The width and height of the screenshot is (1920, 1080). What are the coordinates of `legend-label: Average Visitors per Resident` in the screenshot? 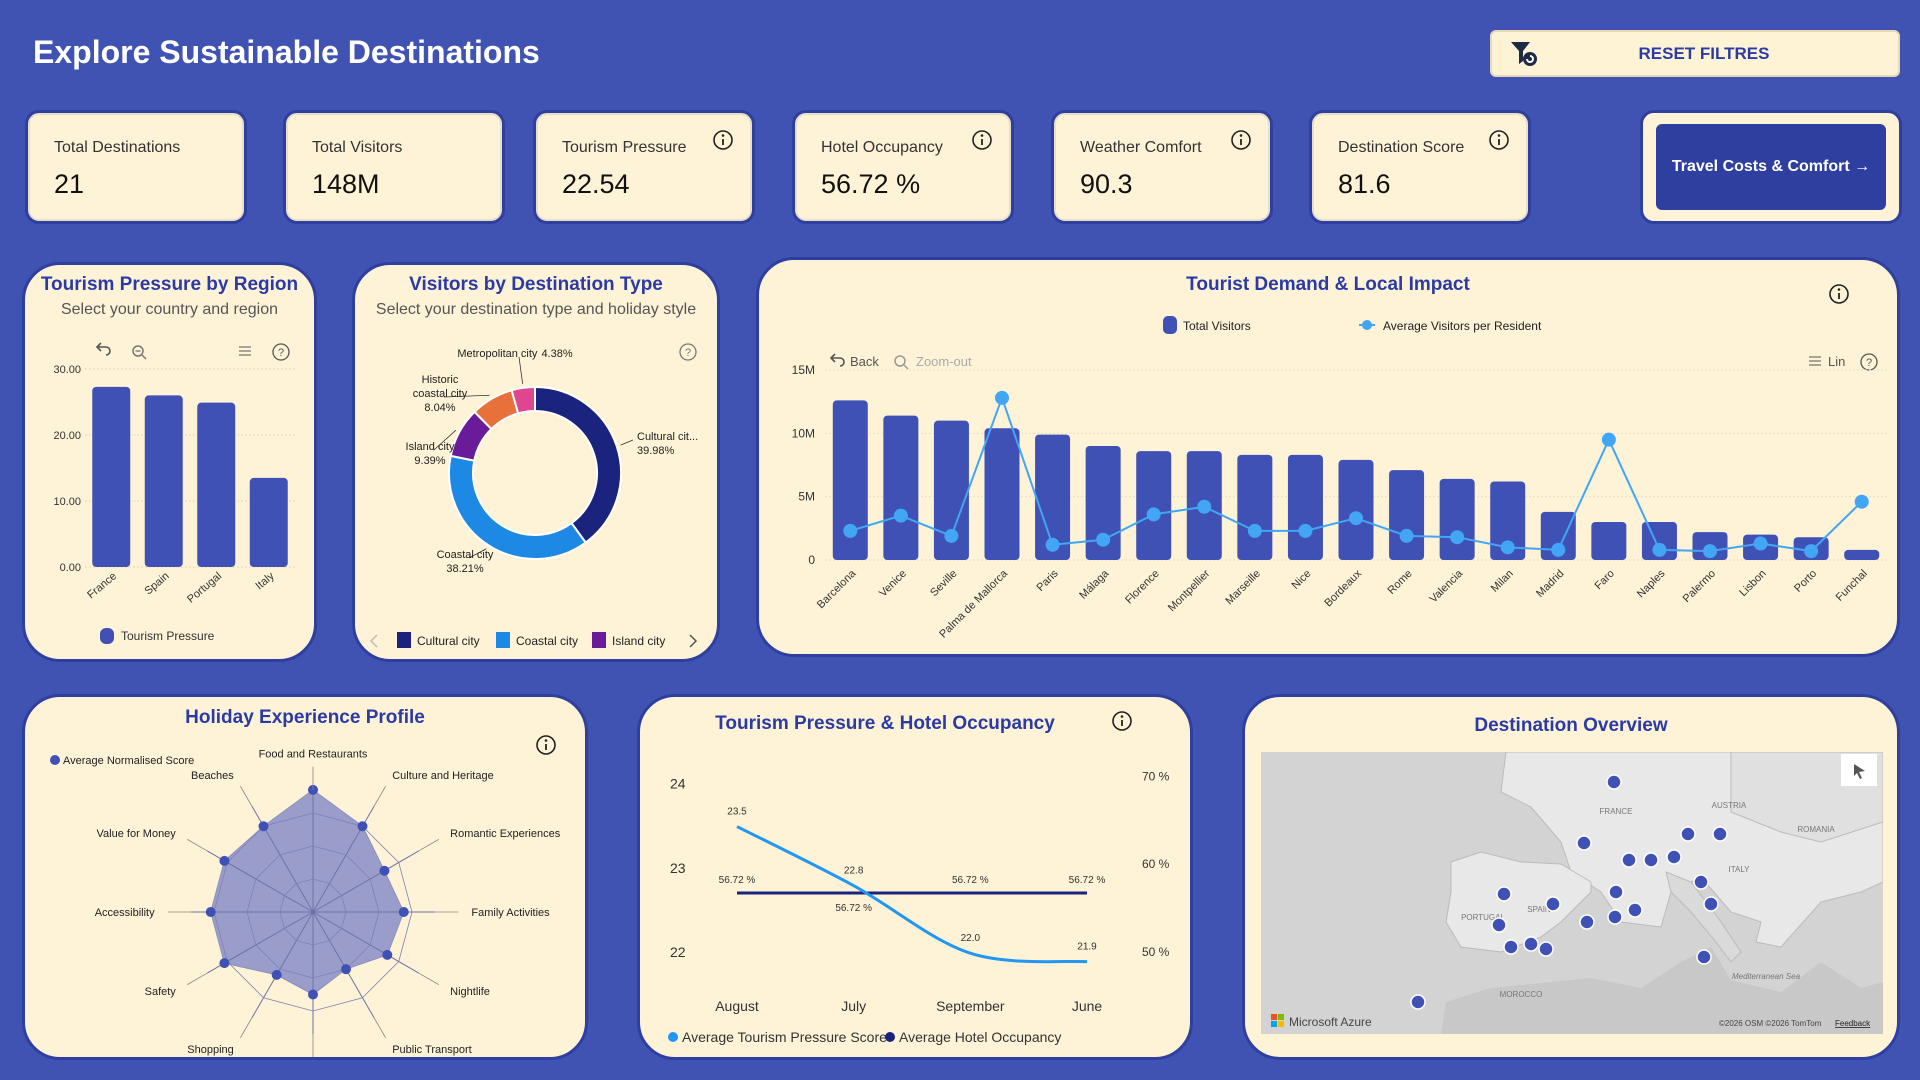 It's located at (1462, 326).